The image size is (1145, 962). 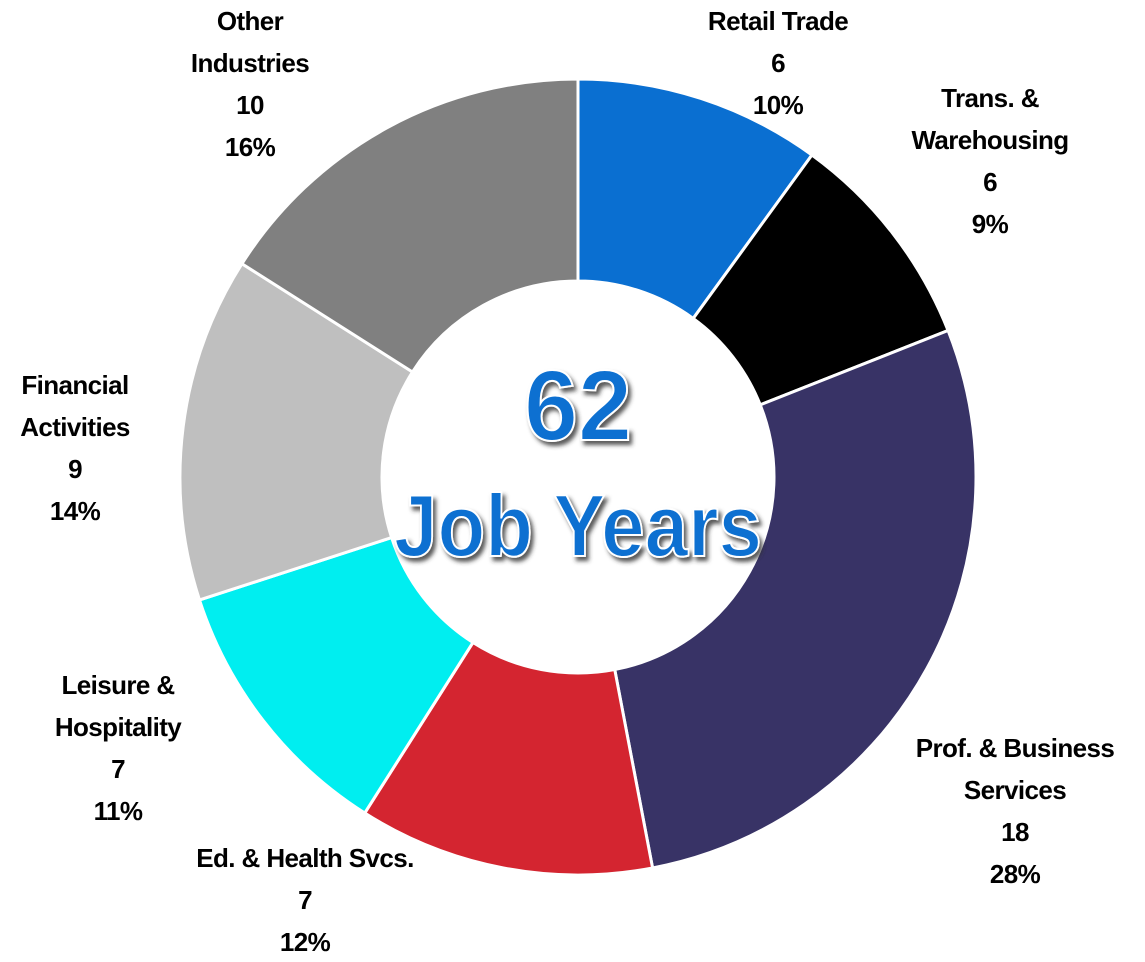 I want to click on category-label: Ed. & Health Svcs., so click(x=305, y=858).